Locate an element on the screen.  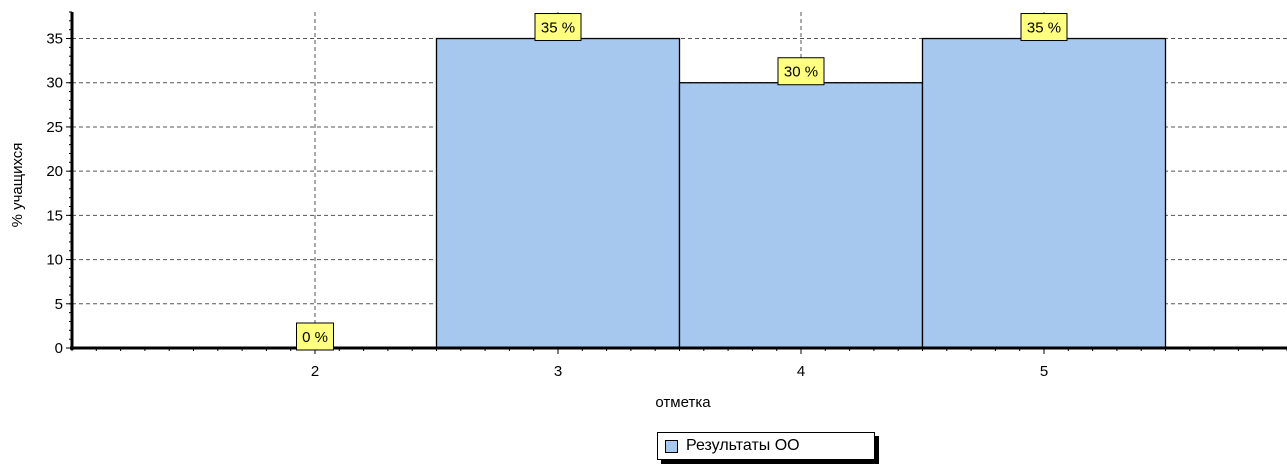
bar-data-label: 0 % is located at coordinates (315, 336).